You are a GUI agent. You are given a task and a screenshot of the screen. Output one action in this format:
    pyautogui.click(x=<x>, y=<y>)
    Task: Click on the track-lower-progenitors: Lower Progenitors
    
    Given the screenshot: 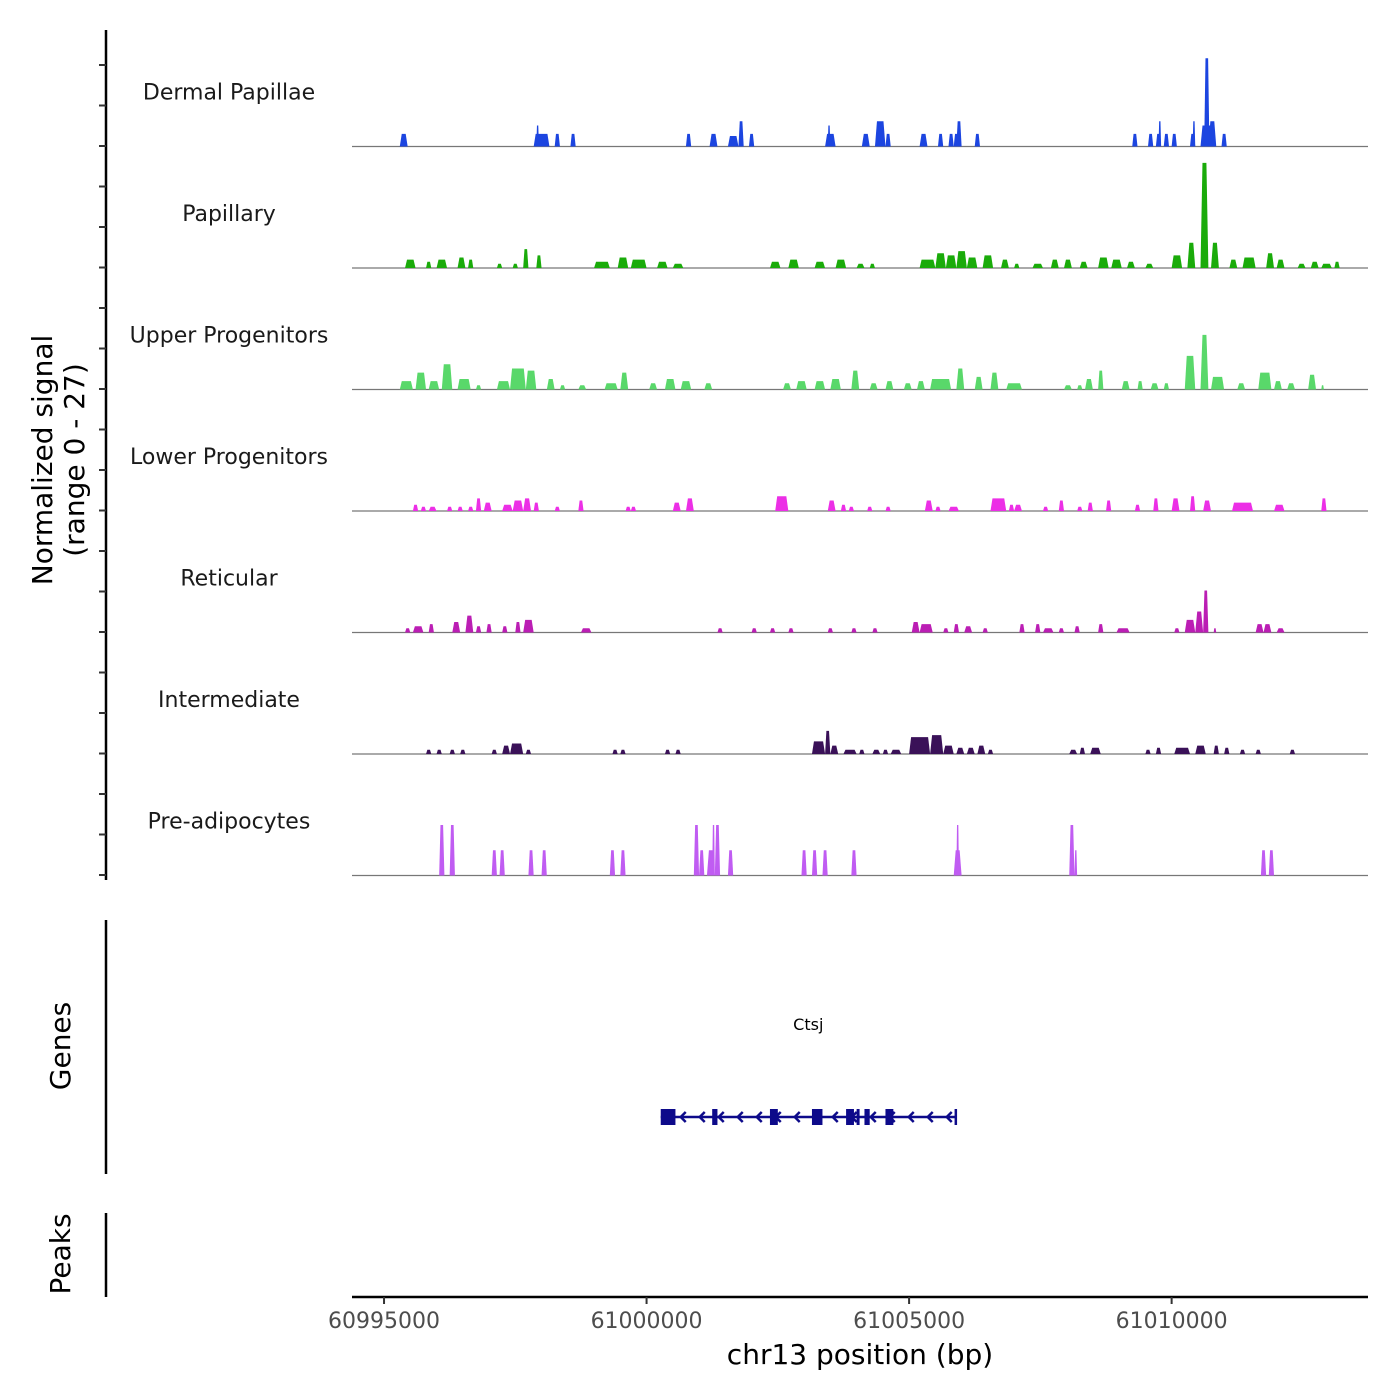 What is the action you would take?
    pyautogui.click(x=749, y=478)
    